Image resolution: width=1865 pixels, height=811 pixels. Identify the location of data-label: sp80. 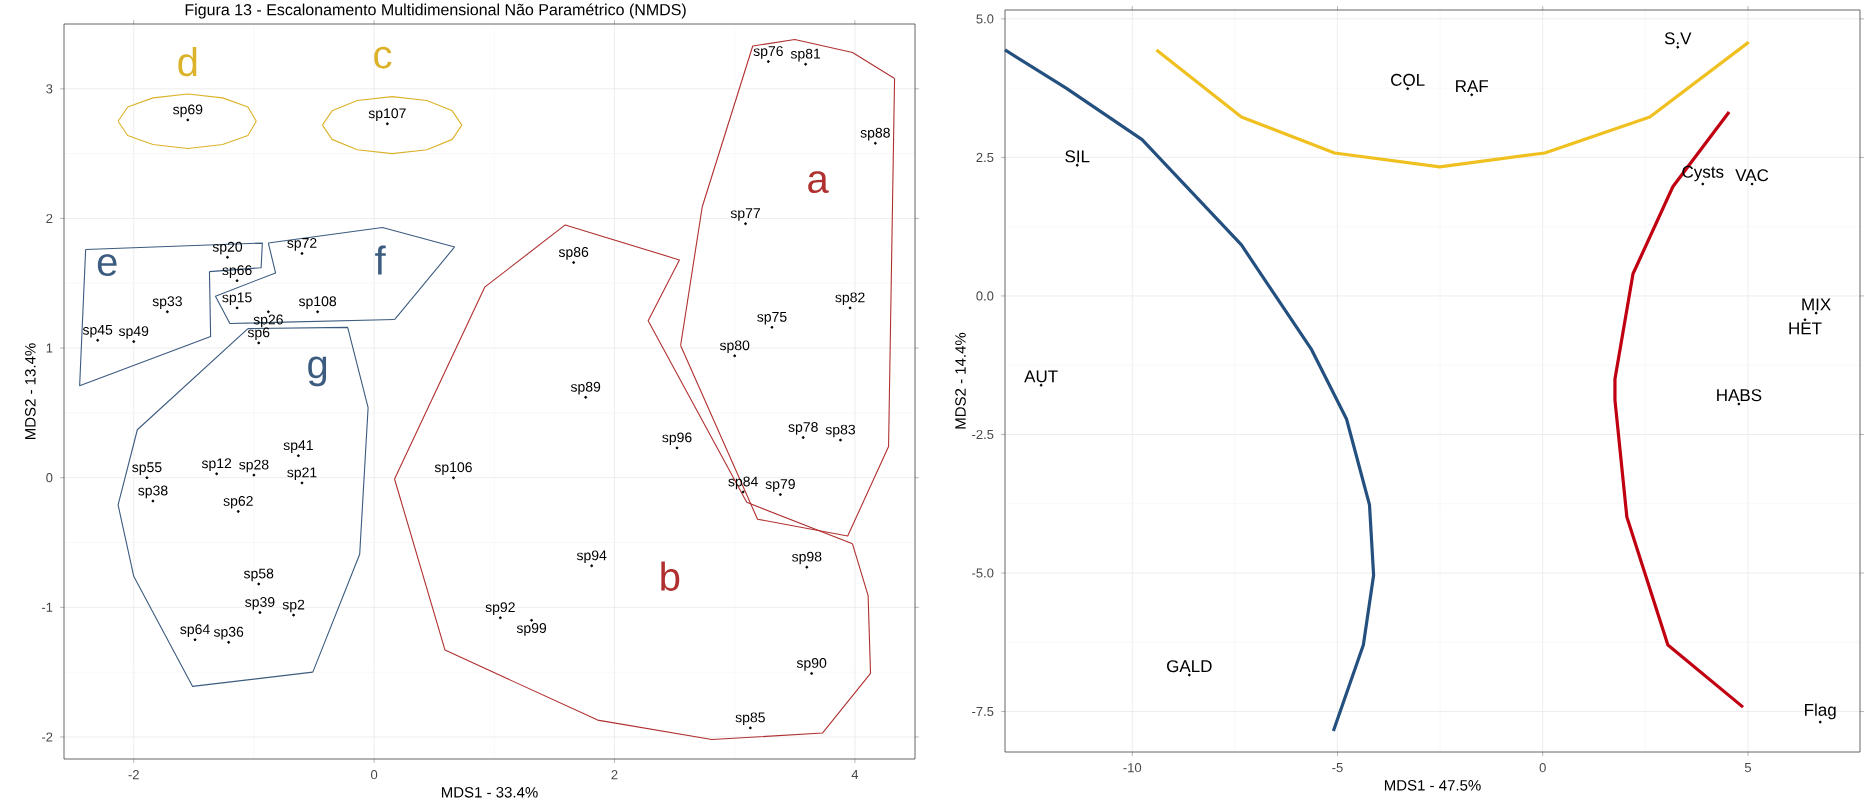
(734, 347).